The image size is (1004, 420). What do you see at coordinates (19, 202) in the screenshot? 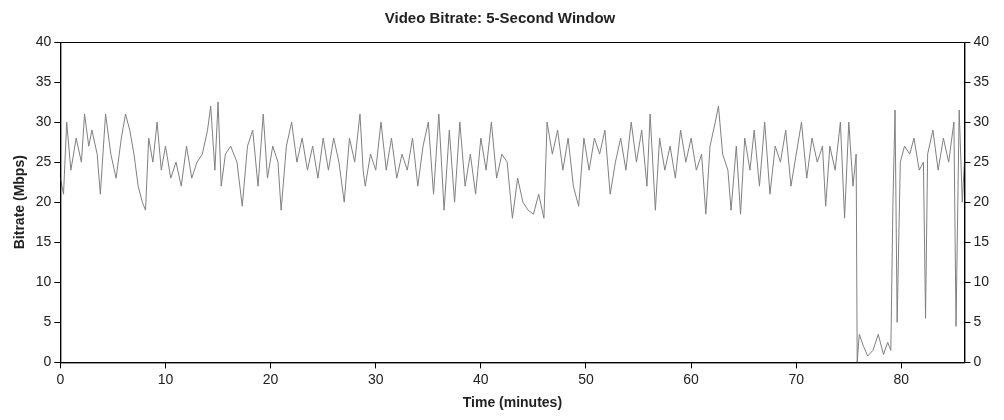
I see `y-axis-title: Bitrate (Mbps)` at bounding box center [19, 202].